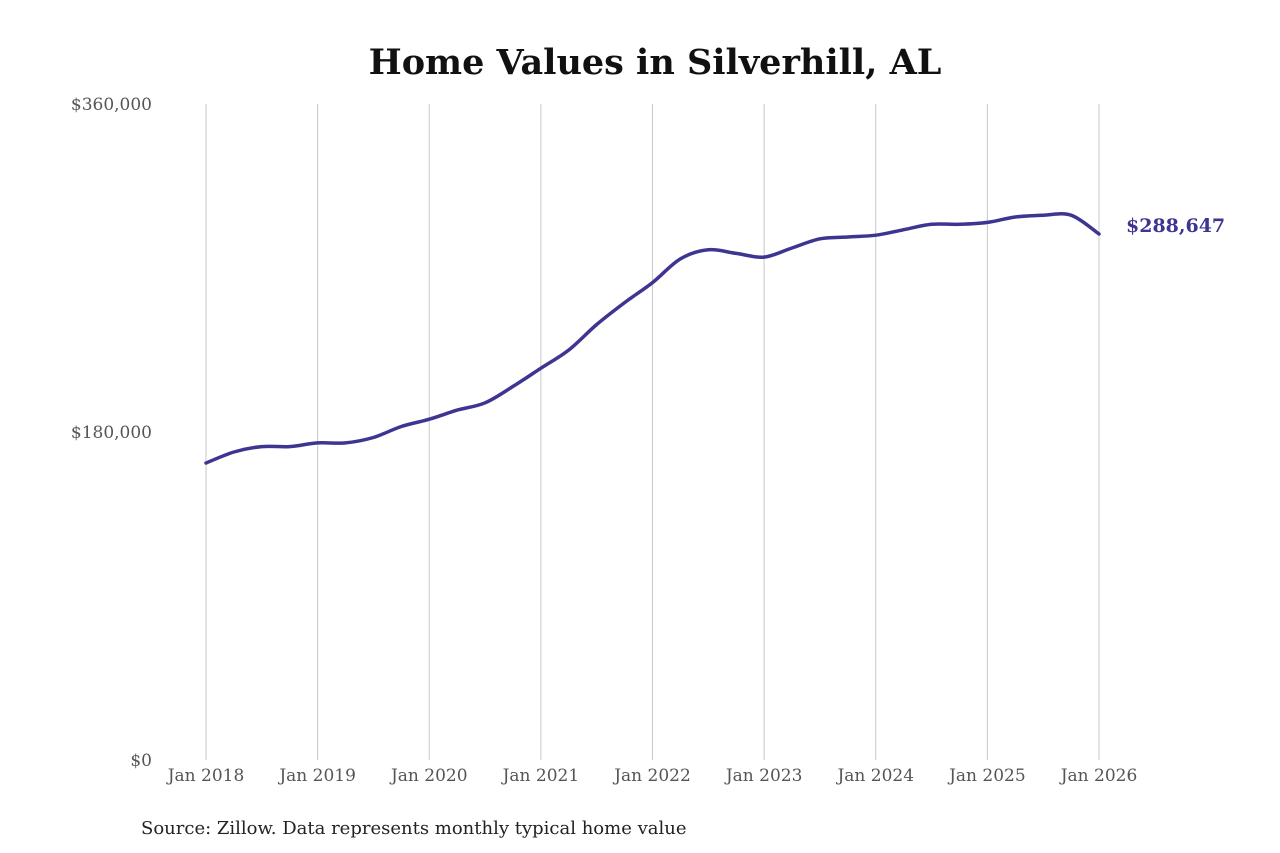  What do you see at coordinates (763, 776) in the screenshot?
I see `x-tick-label: Jan 2023` at bounding box center [763, 776].